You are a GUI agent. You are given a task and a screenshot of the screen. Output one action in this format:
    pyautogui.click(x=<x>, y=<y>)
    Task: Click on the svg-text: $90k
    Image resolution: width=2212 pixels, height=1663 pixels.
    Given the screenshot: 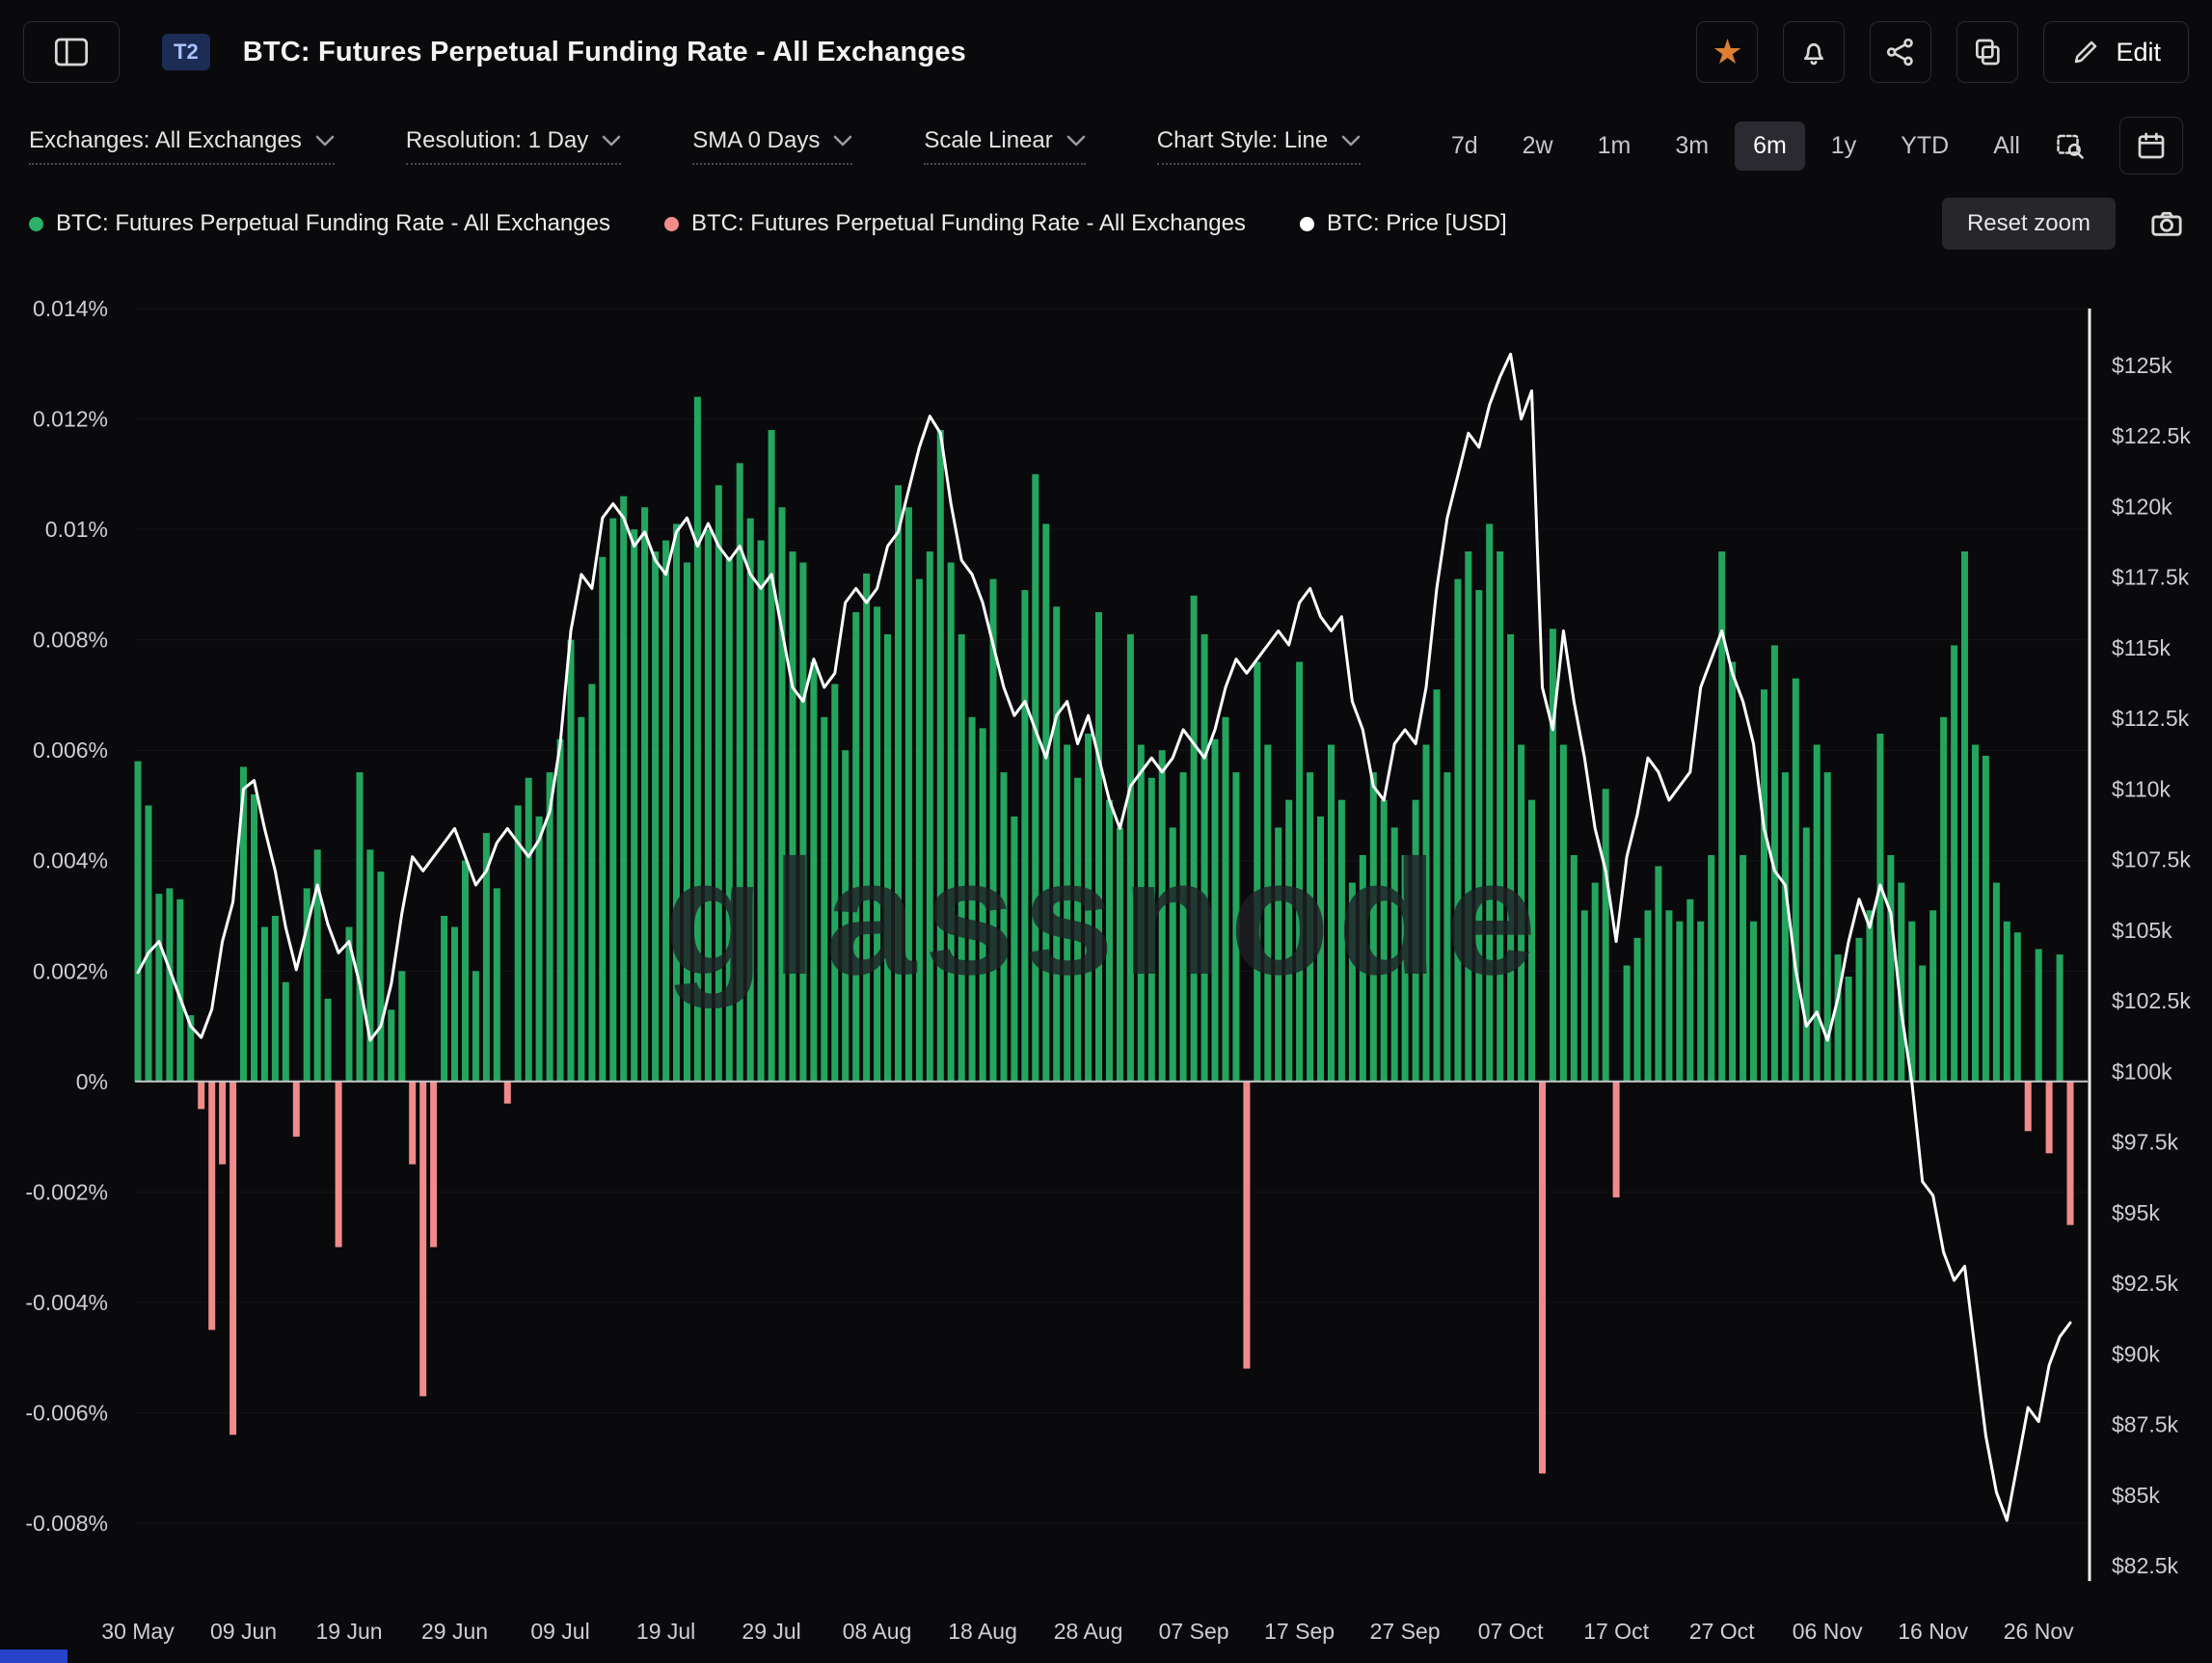 What is the action you would take?
    pyautogui.click(x=2136, y=1353)
    